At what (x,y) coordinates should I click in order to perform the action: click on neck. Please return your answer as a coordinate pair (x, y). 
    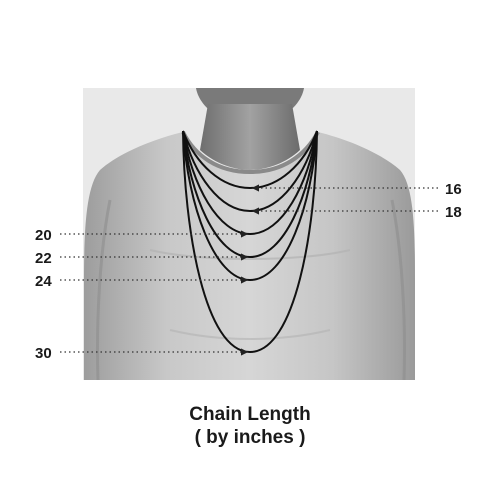
    Looking at the image, I should click on (250, 137).